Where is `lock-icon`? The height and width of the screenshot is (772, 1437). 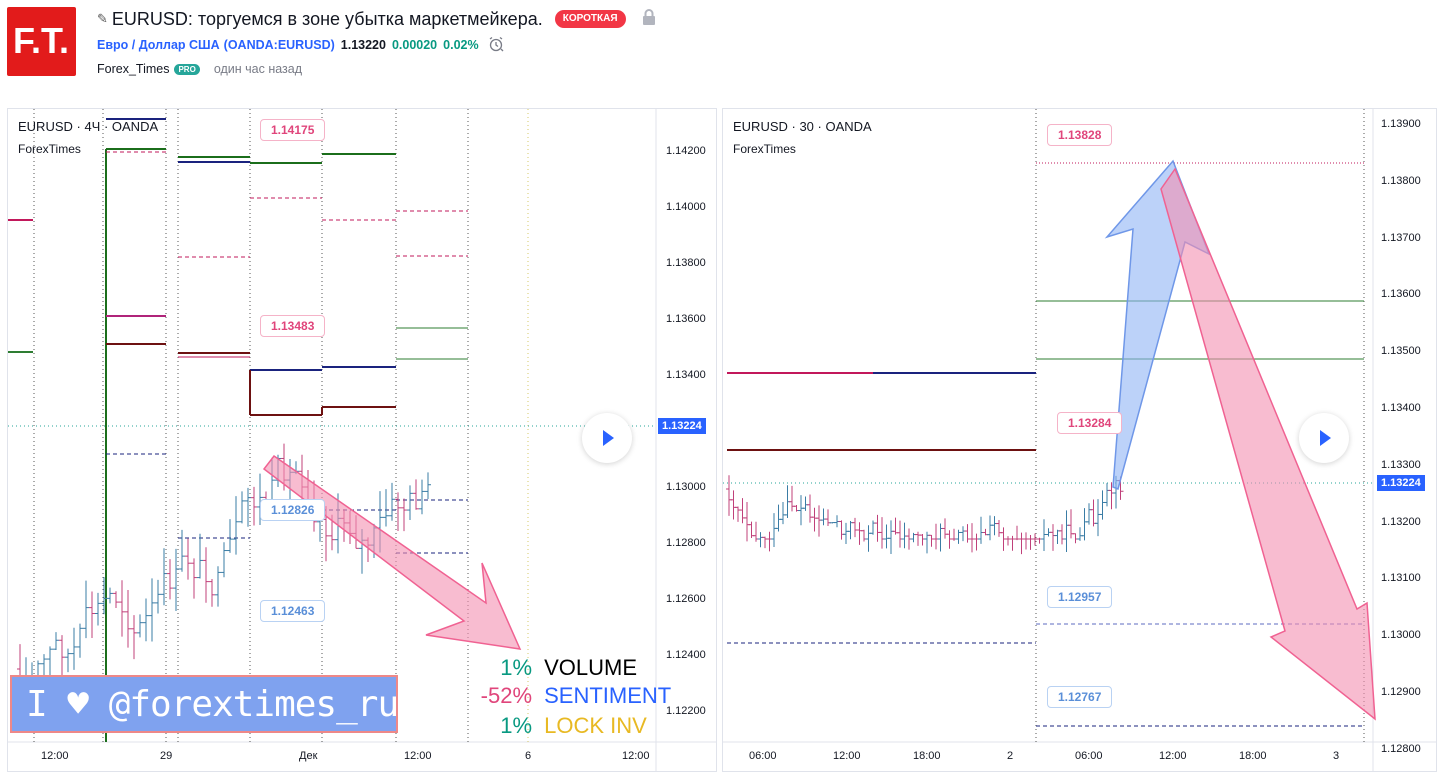
lock-icon is located at coordinates (649, 19).